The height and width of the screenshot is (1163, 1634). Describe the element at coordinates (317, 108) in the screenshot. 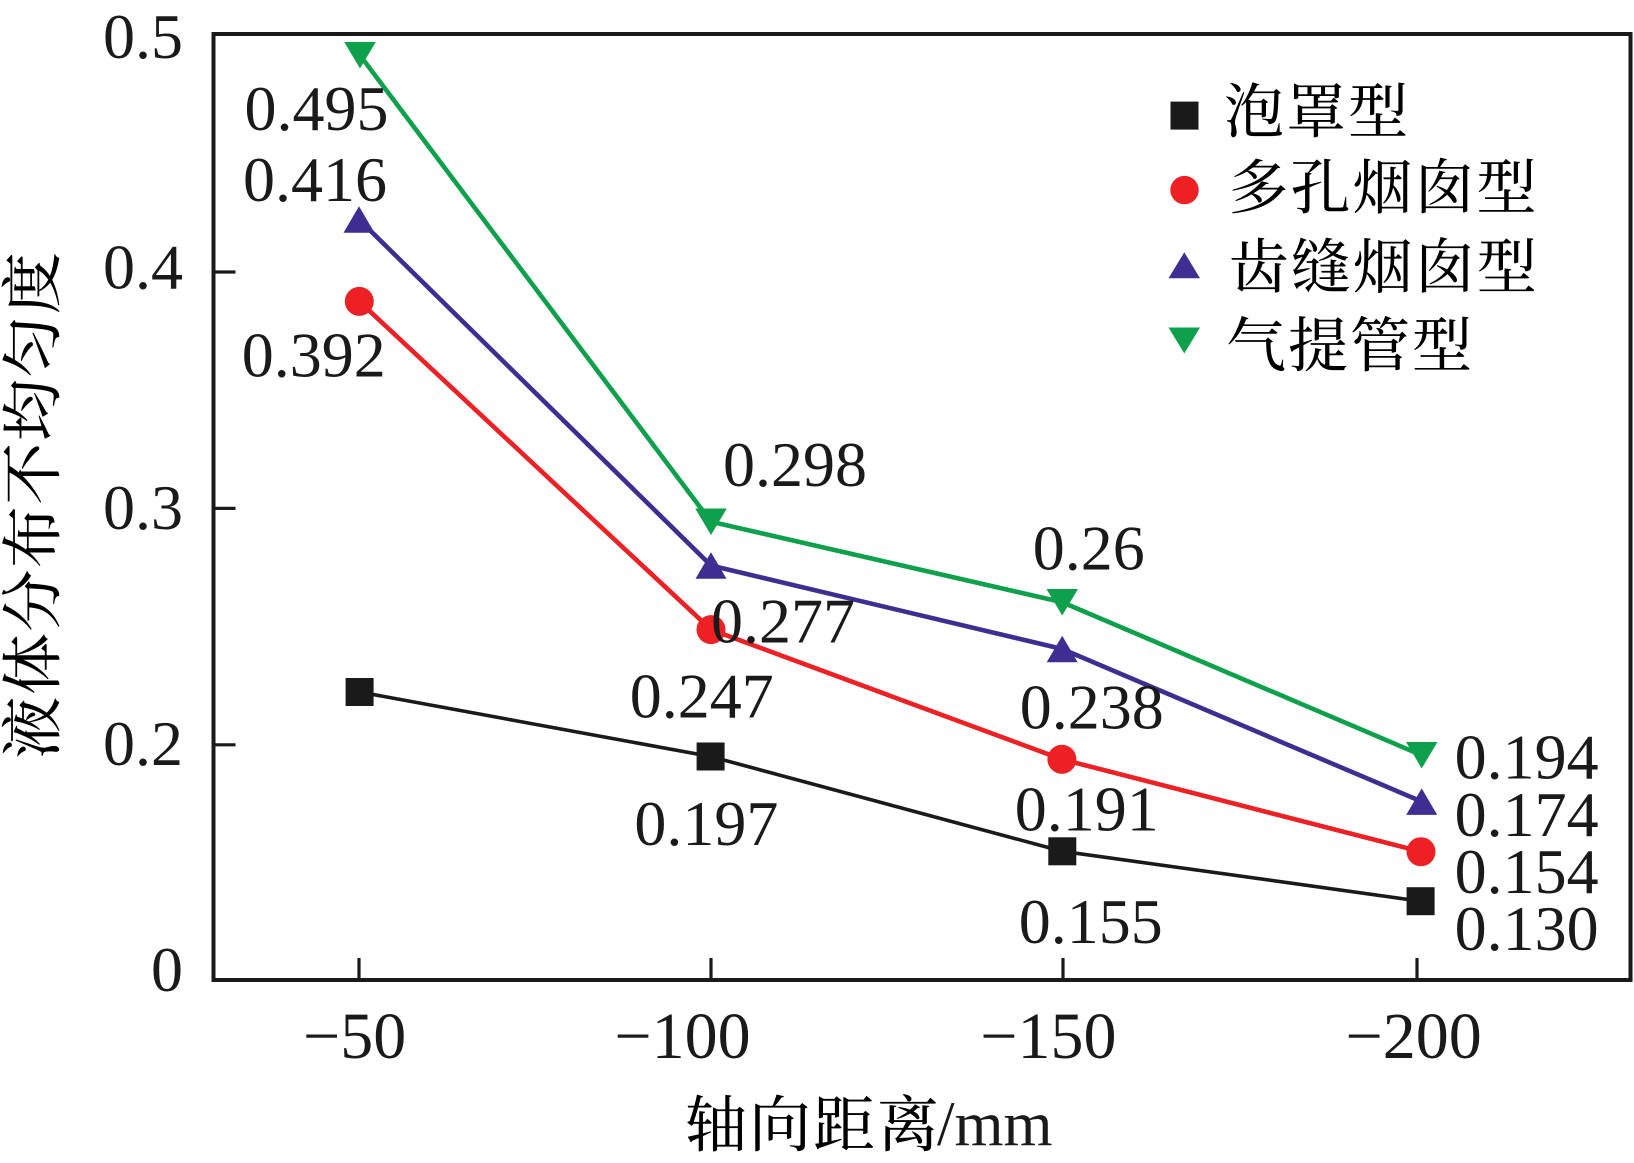

I see `svg-text: 0.495` at that location.